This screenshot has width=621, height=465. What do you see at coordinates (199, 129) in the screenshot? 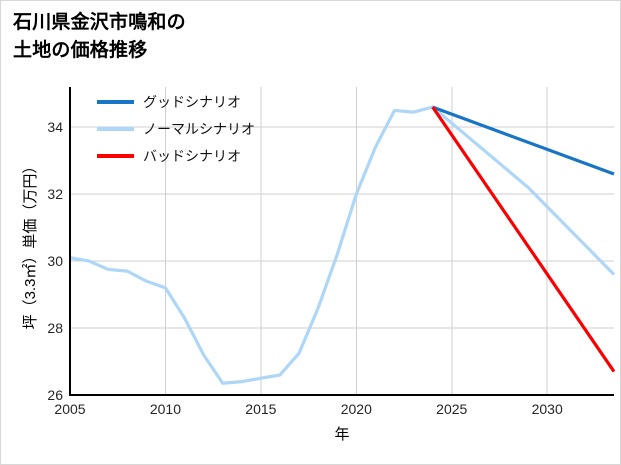
I see `legend-label: ノーマルシナリオ` at bounding box center [199, 129].